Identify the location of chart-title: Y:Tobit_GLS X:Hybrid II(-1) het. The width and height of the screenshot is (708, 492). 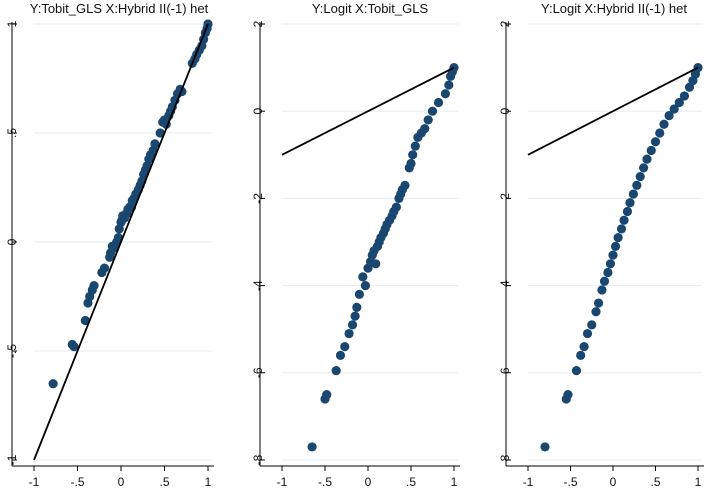
(119, 8).